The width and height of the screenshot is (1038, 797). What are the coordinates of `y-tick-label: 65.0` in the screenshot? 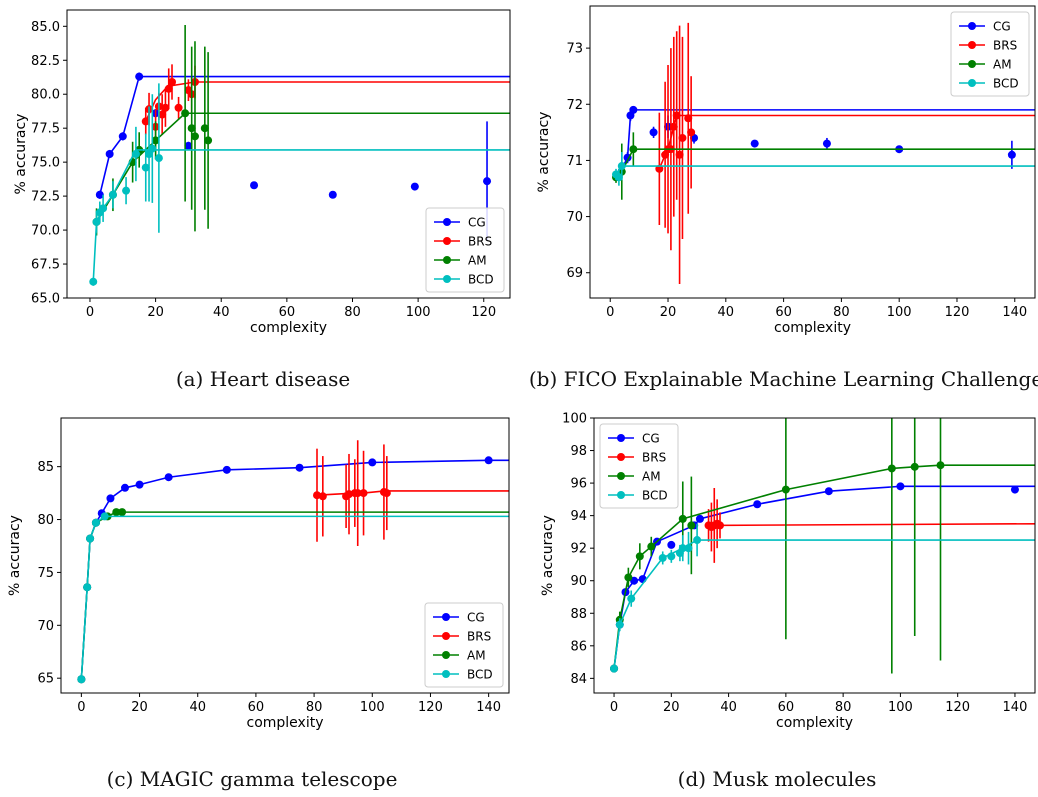 It's located at (45, 299).